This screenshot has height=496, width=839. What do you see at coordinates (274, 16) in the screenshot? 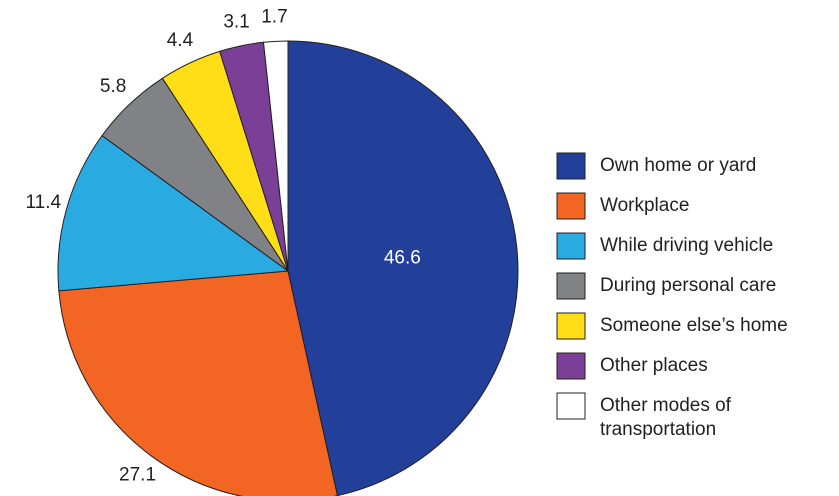
I see `data-label: 1.7` at bounding box center [274, 16].